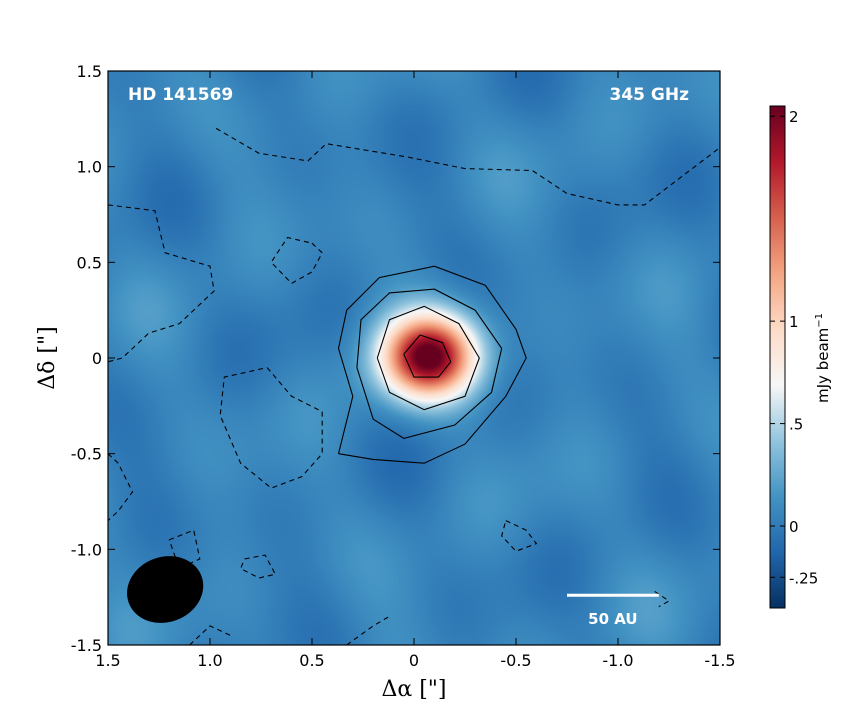 The height and width of the screenshot is (717, 855). Describe the element at coordinates (97, 358) in the screenshot. I see `y-tick-label: 0` at that location.